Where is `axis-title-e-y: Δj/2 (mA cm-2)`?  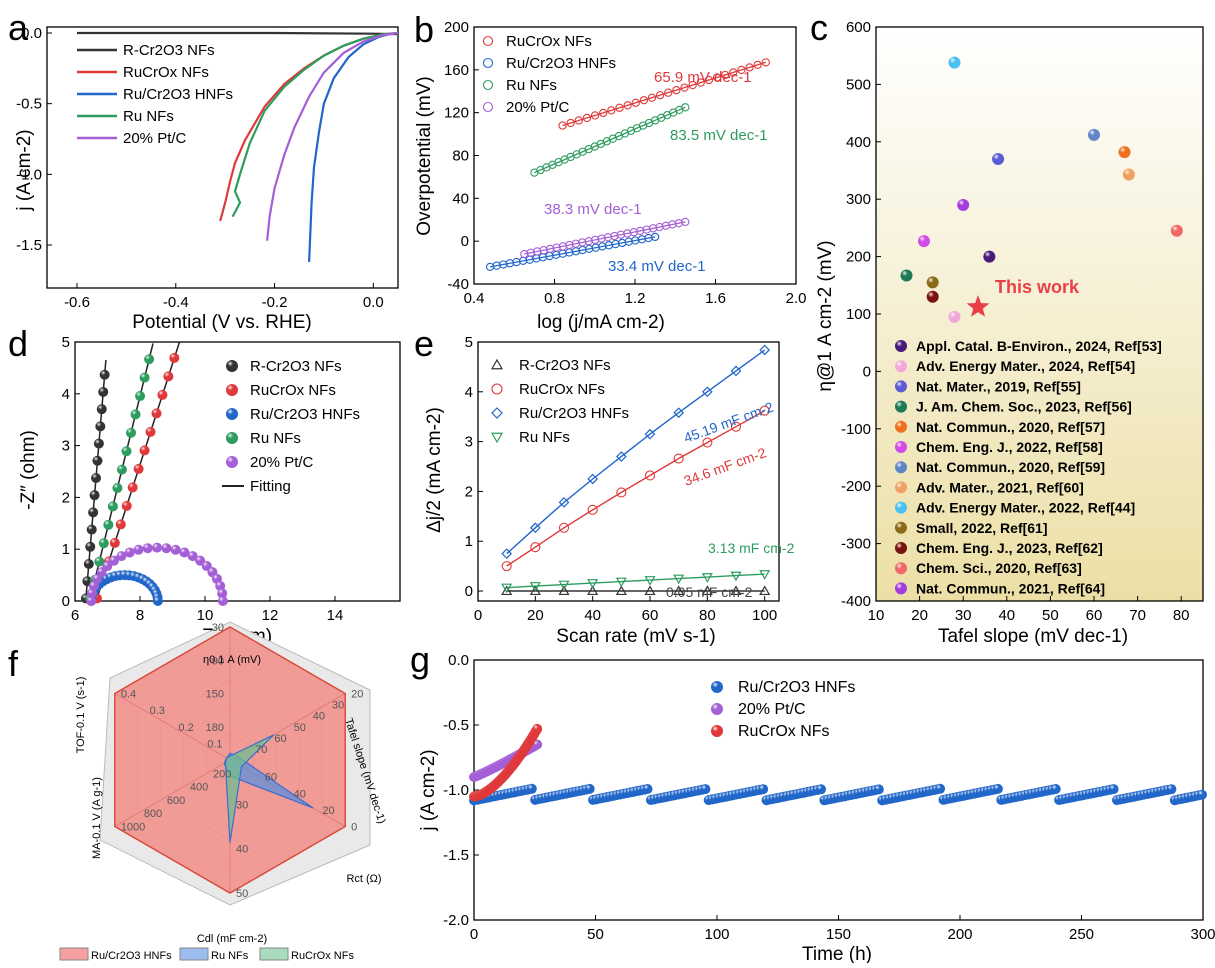 axis-title-e-y: Δj/2 (mA cm-2) is located at coordinates (434, 470).